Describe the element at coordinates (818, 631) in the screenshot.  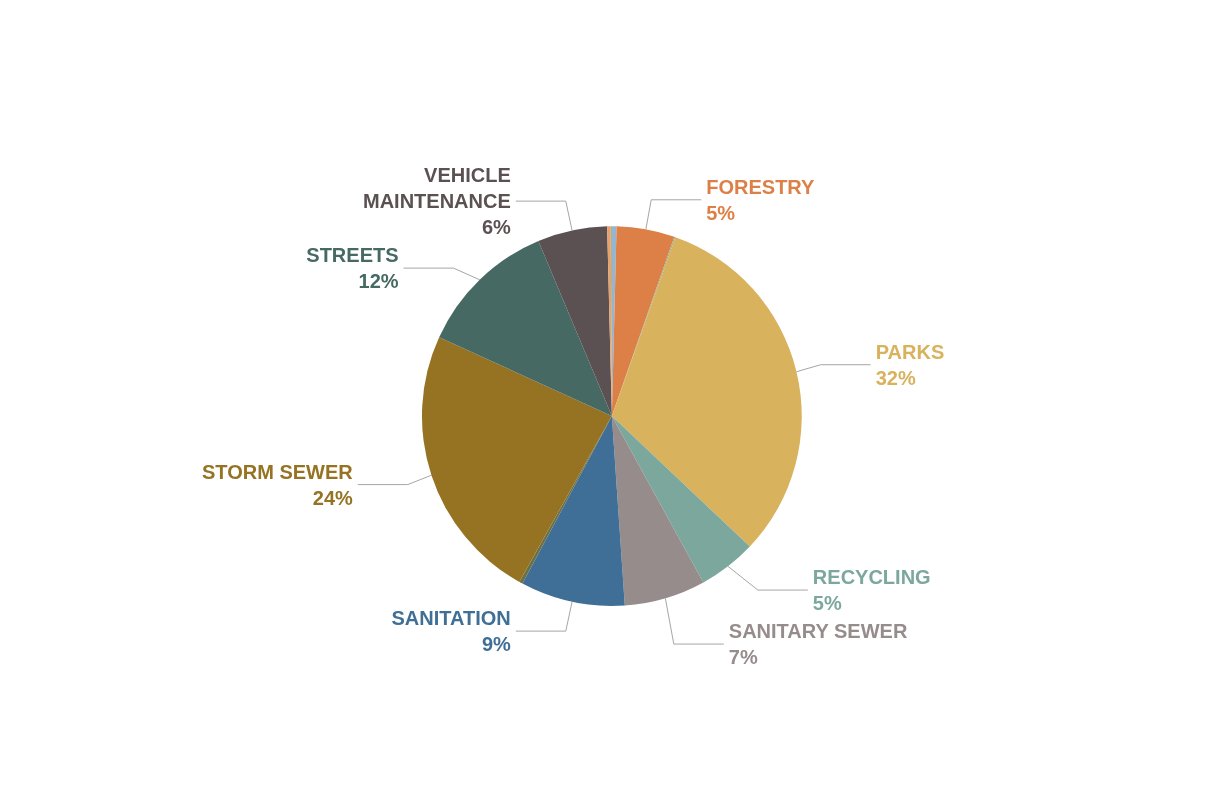
I see `slice-label: SANITARY SEWER` at that location.